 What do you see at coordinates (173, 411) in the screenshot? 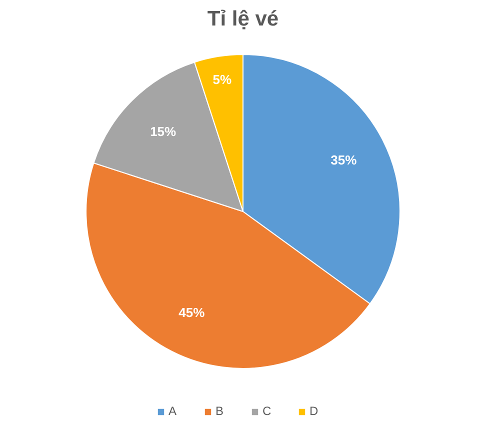
I see `legend-label: A` at bounding box center [173, 411].